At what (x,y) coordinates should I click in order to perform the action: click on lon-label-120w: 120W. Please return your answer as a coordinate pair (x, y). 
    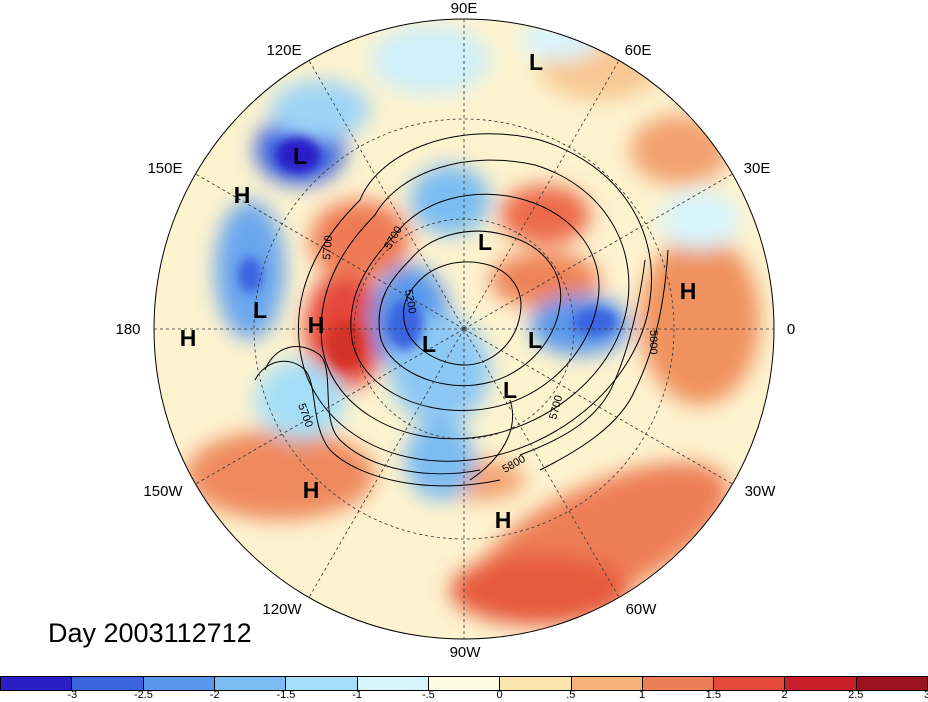
    Looking at the image, I should click on (282, 609).